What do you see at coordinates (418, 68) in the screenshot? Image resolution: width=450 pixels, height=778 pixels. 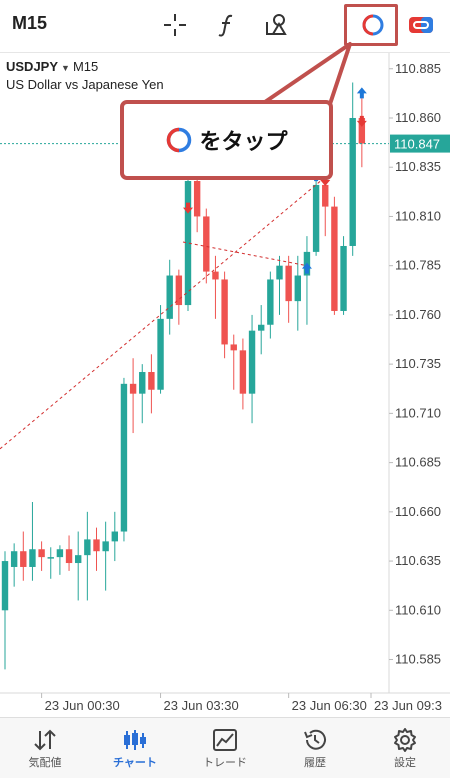 I see `price-tick-label: 110.885` at bounding box center [418, 68].